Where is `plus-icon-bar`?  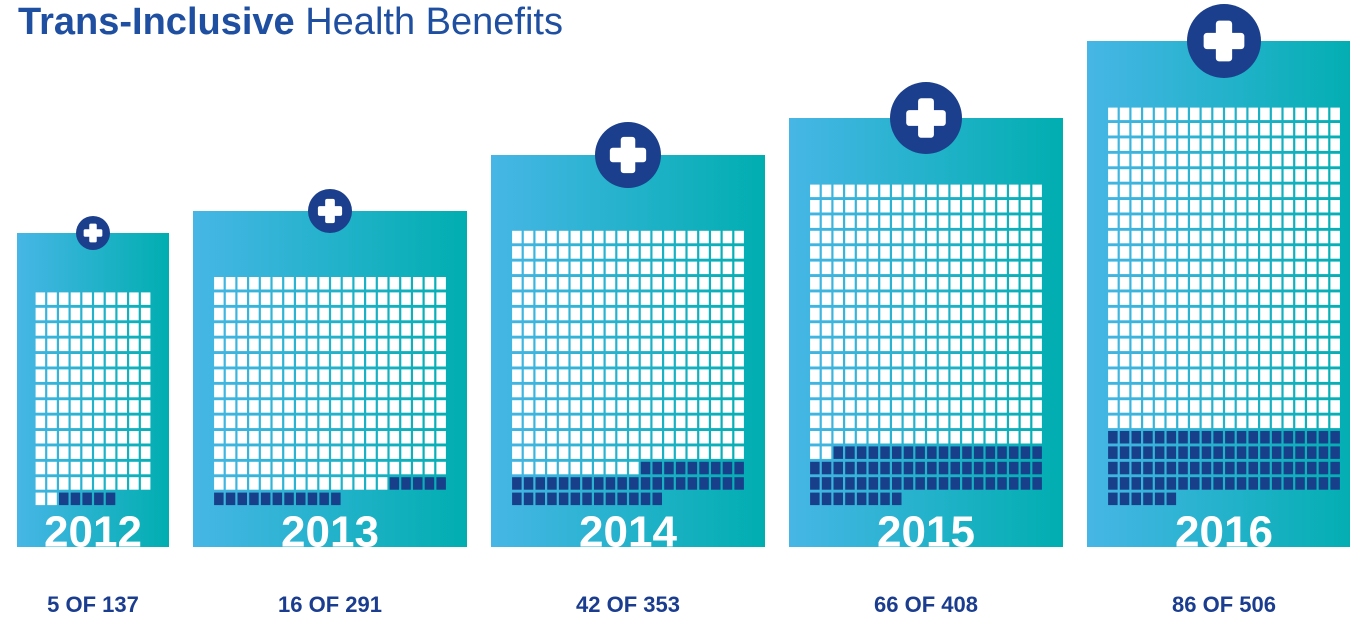 plus-icon-bar is located at coordinates (628, 155).